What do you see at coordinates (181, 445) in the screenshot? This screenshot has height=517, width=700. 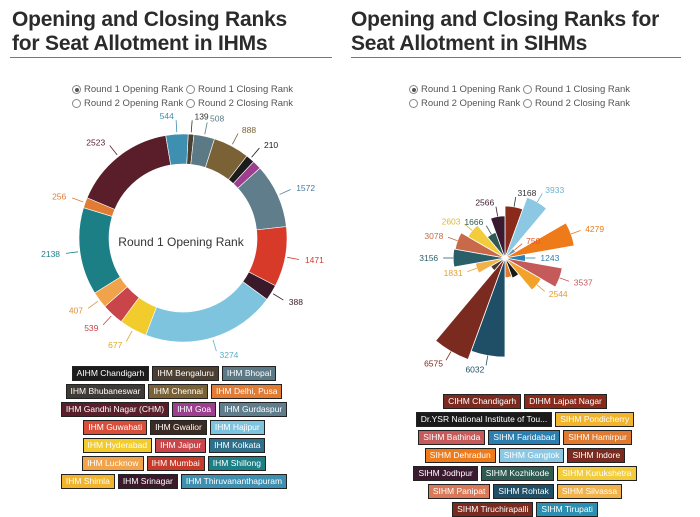 I see `legend-item-ihm-jaipur: IHM Jaipur` at bounding box center [181, 445].